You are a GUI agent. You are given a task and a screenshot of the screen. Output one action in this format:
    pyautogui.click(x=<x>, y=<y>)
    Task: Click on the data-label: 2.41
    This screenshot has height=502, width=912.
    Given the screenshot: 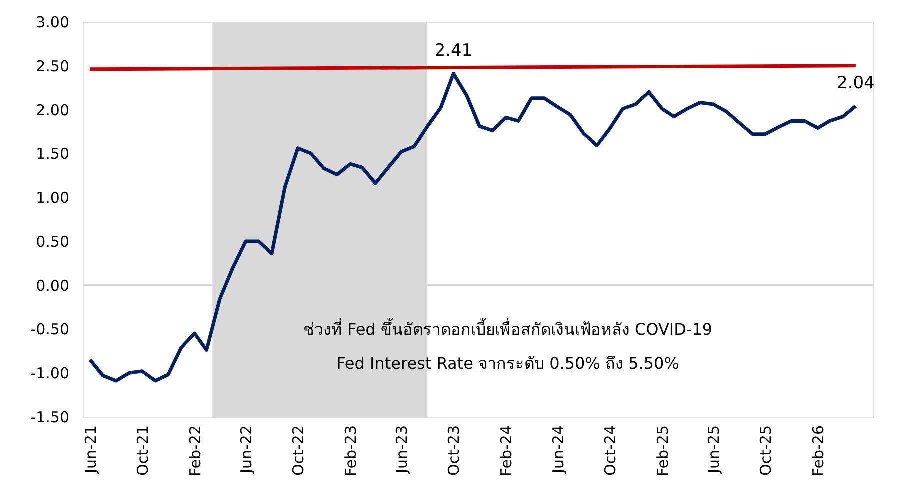 What is the action you would take?
    pyautogui.click(x=453, y=50)
    